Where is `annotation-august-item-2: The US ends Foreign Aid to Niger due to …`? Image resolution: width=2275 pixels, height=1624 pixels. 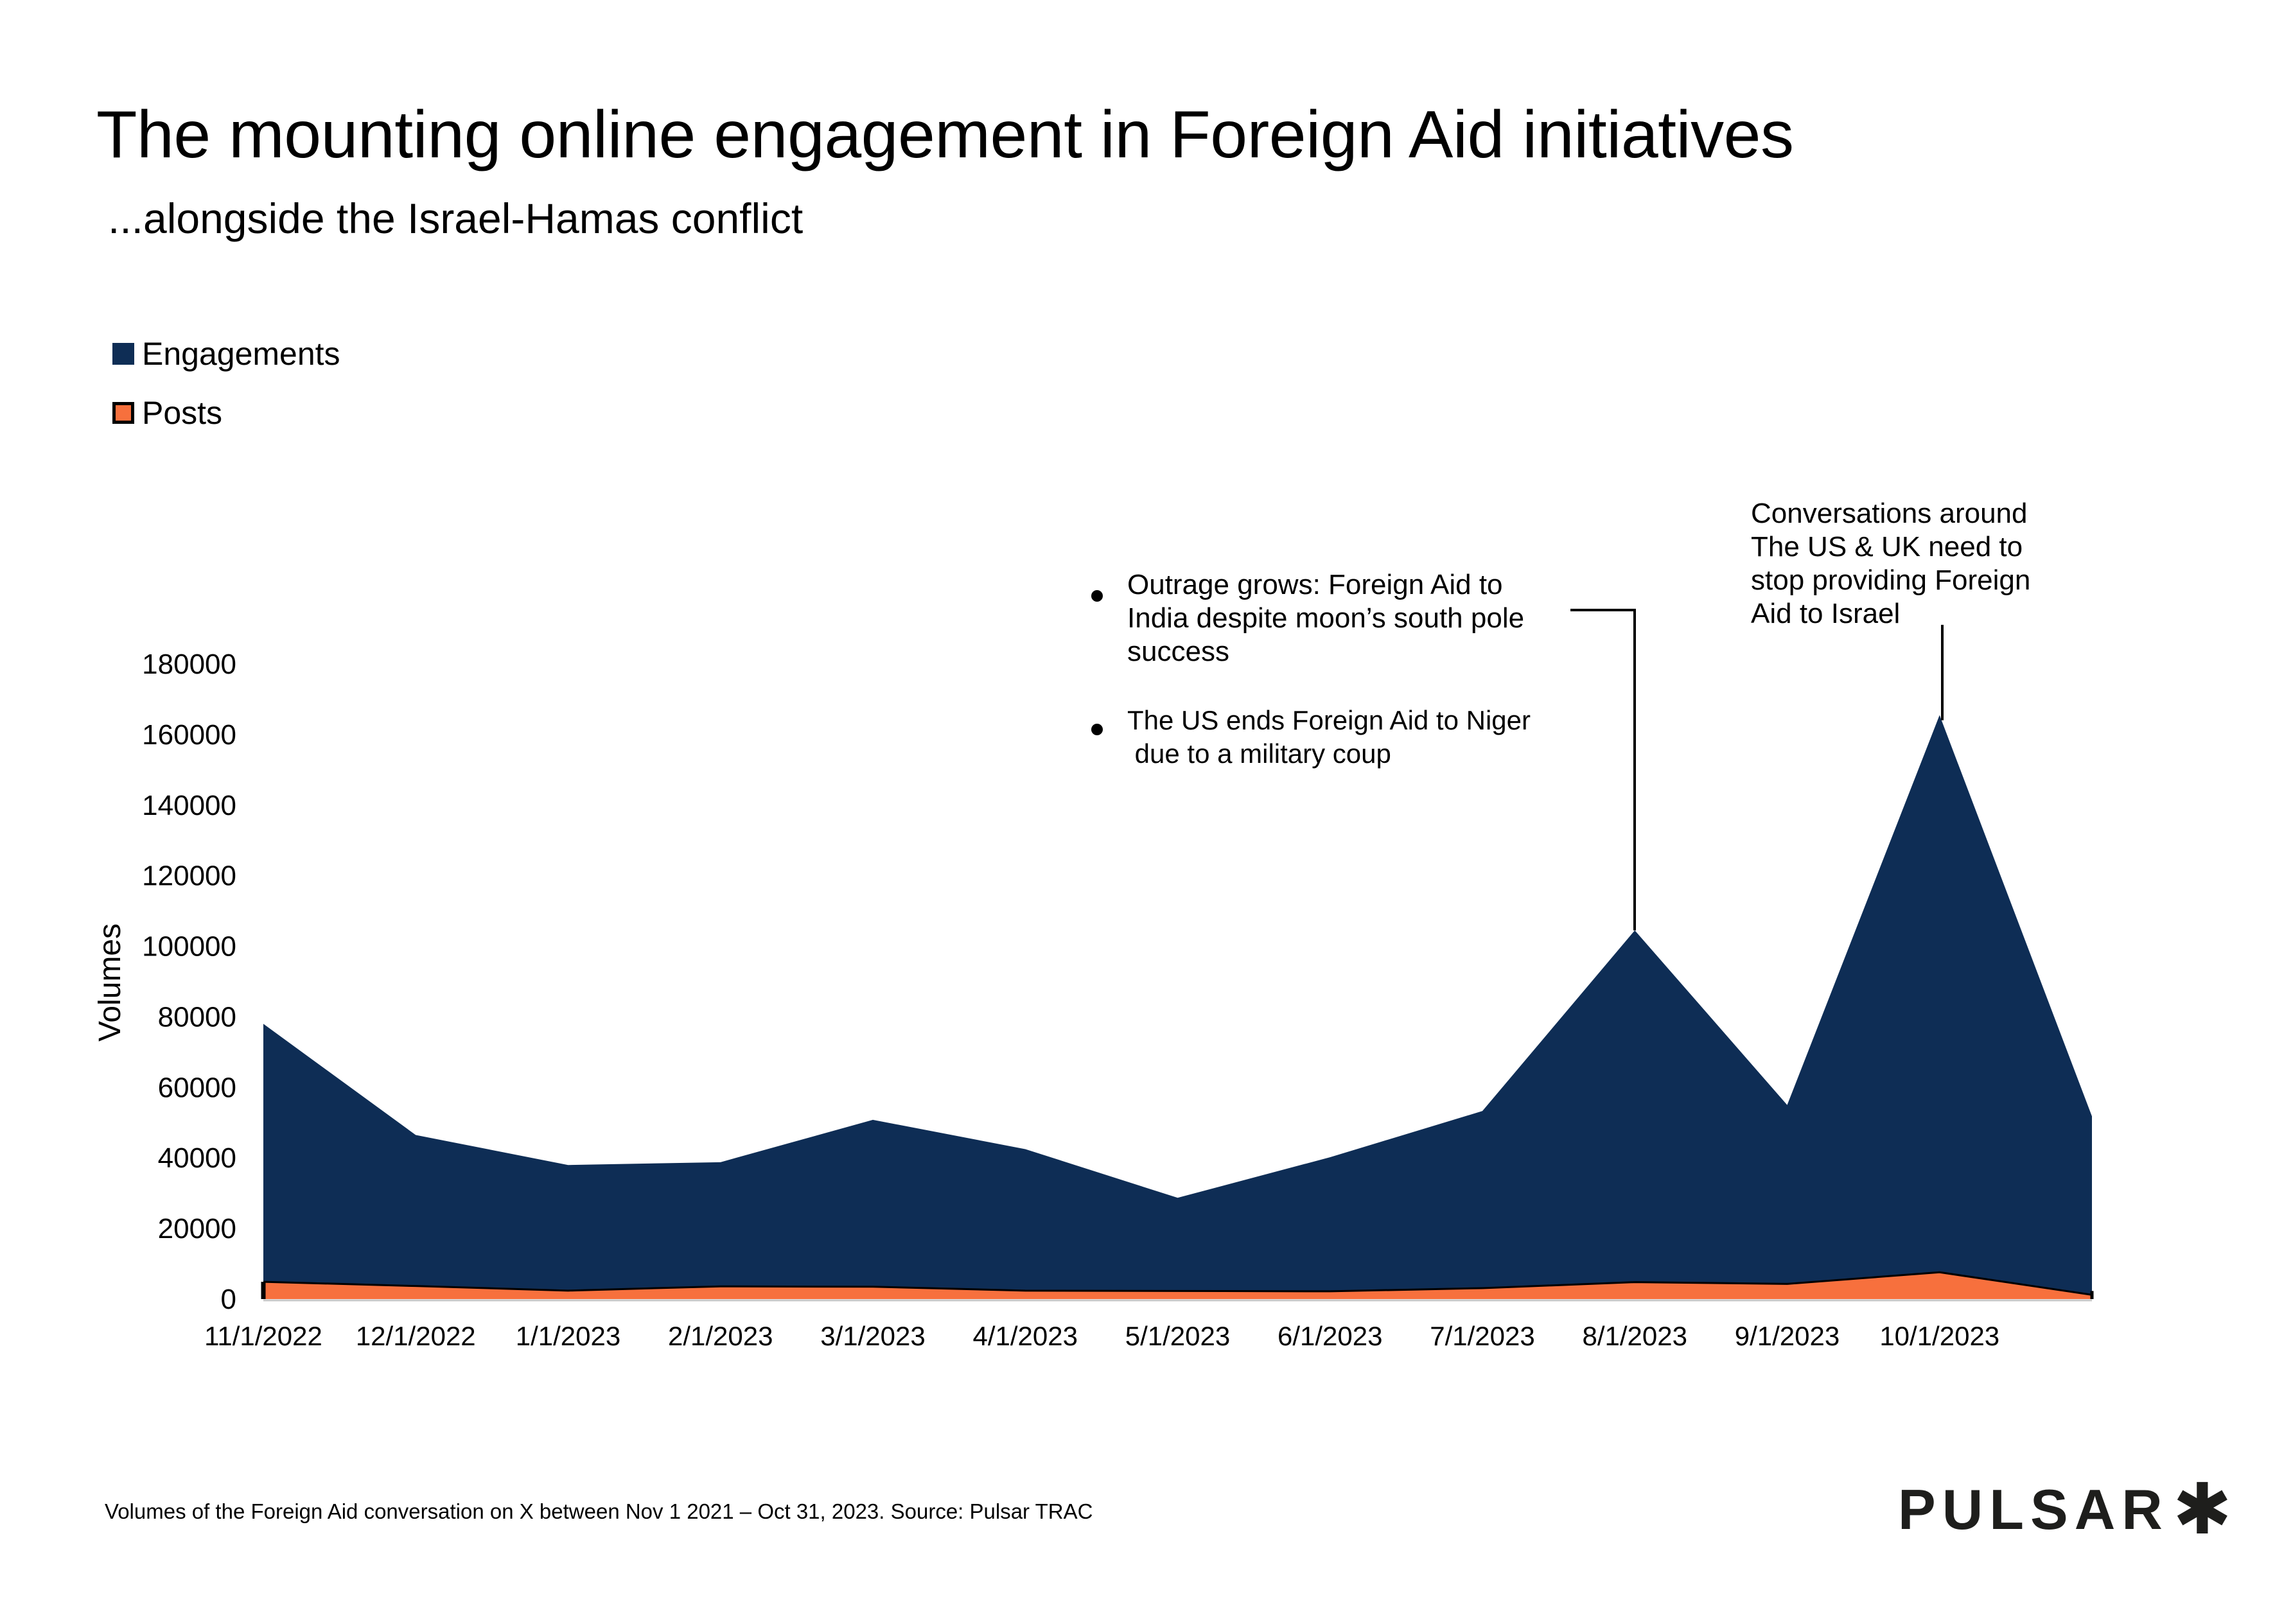 annotation-august-item-2: The US ends Foreign Aid to Niger due to … is located at coordinates (1329, 737).